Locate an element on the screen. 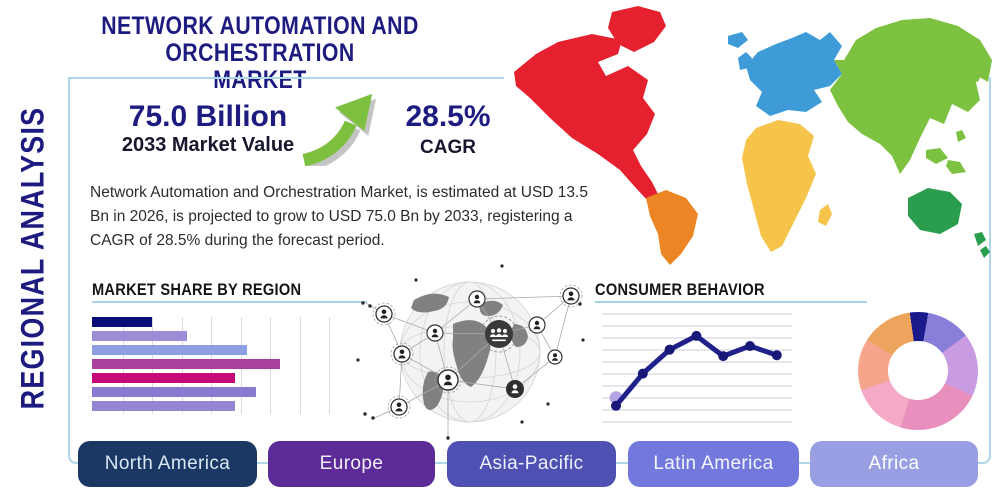 This screenshot has width=1000, height=500. line-chart-title: CONSUMER BEHAVIOR is located at coordinates (680, 289).